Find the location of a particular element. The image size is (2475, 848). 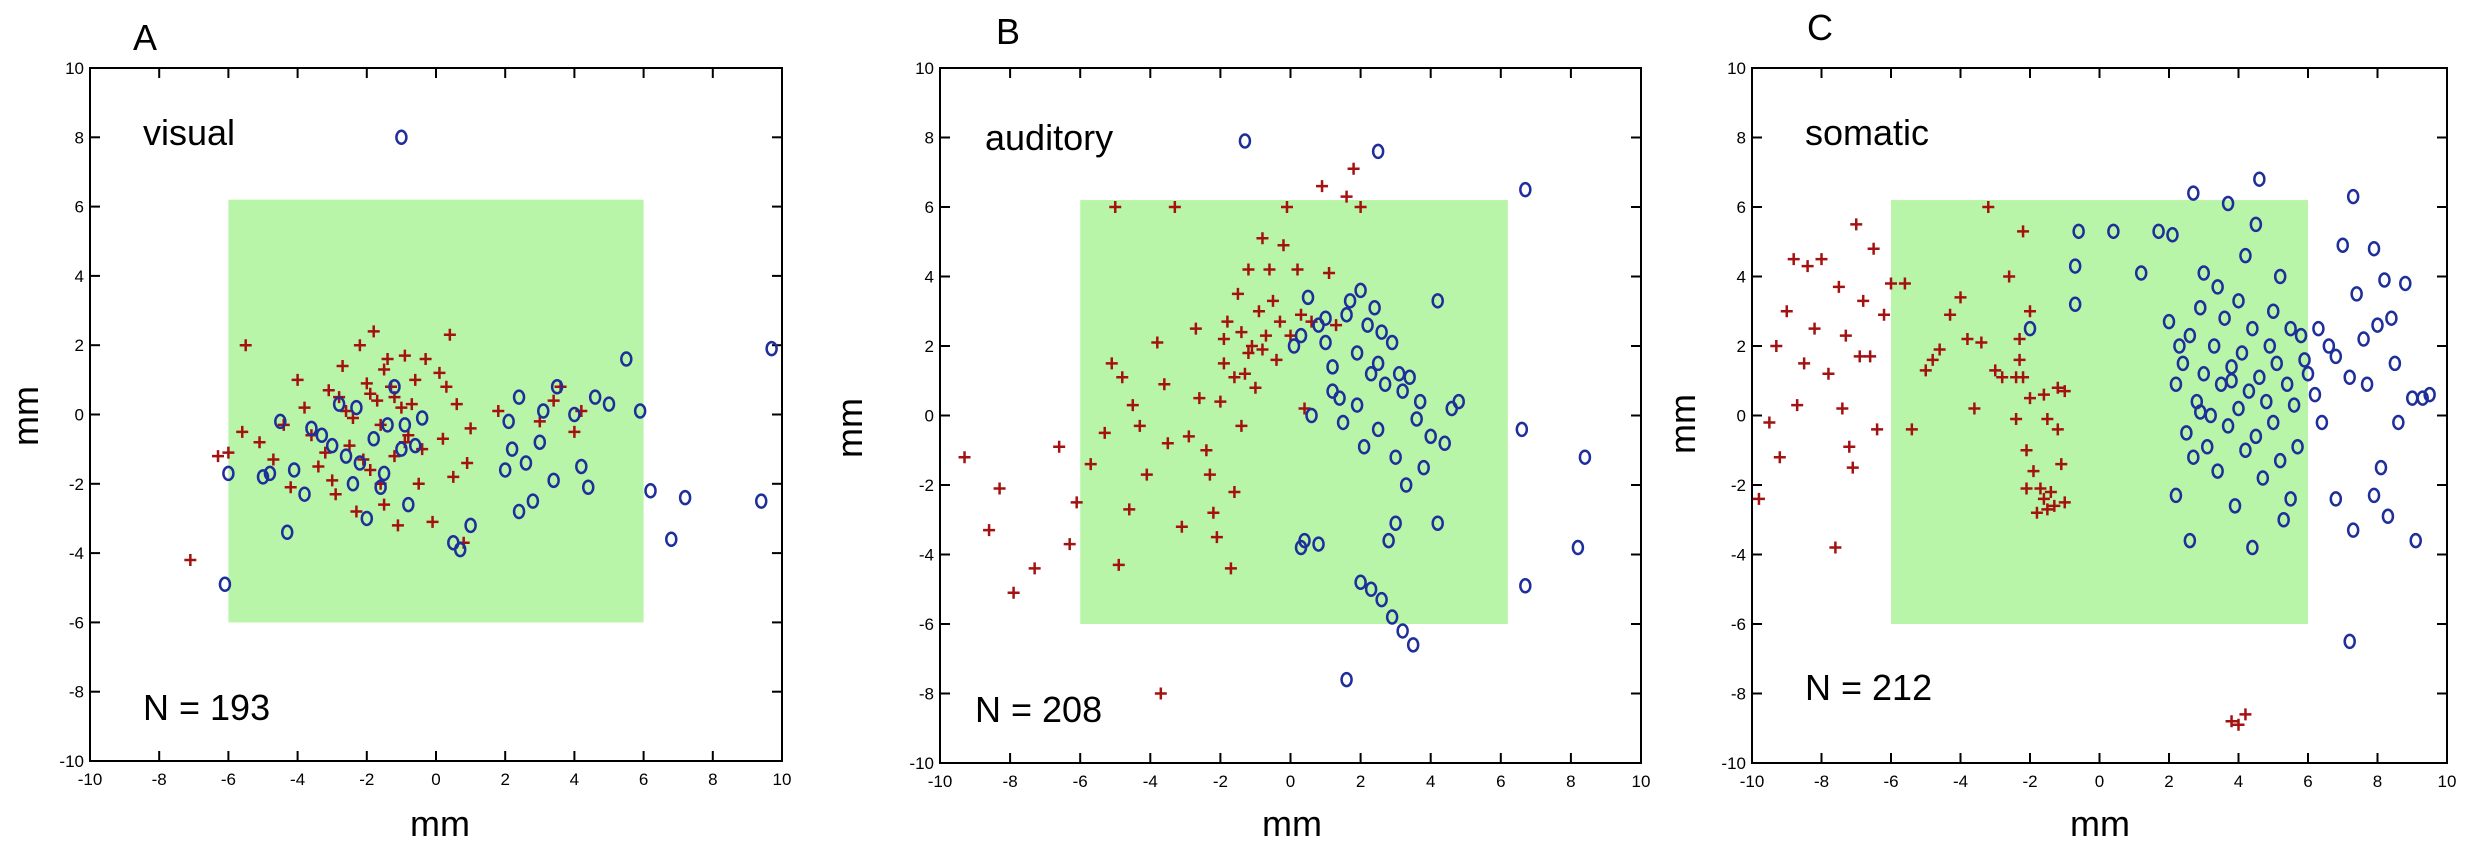

y-tick-label: -2 is located at coordinates (76, 484).